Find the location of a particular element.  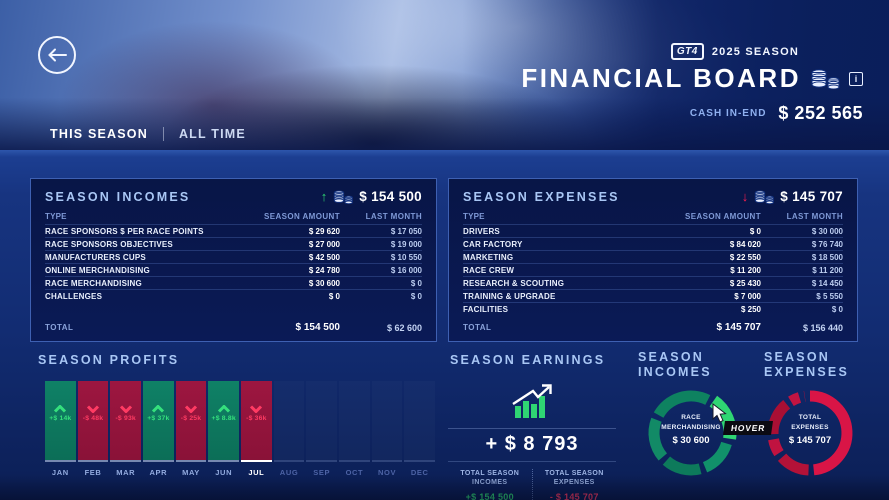

expenses-donut-title: SEASON EXPENSES is located at coordinates (806, 364).